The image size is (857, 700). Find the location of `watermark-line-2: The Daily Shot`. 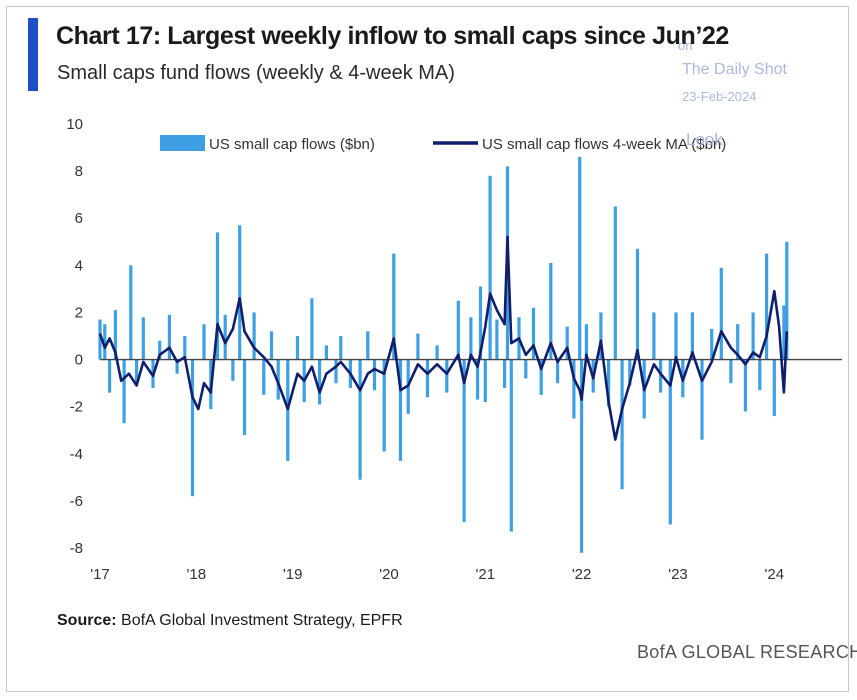

watermark-line-2: The Daily Shot is located at coordinates (734, 69).